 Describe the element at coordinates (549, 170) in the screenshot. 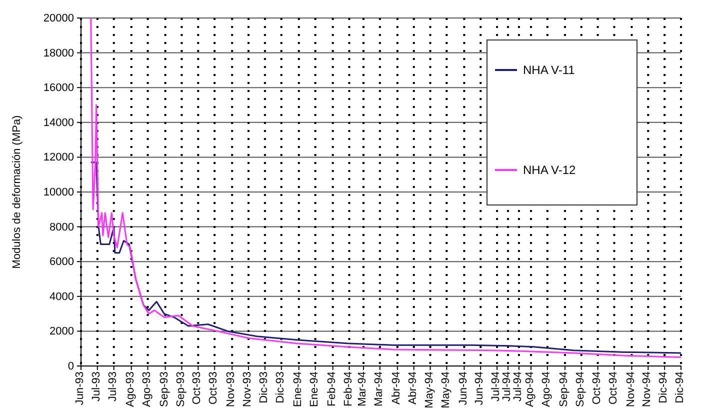

I see `legend-label: NHA V-12` at that location.